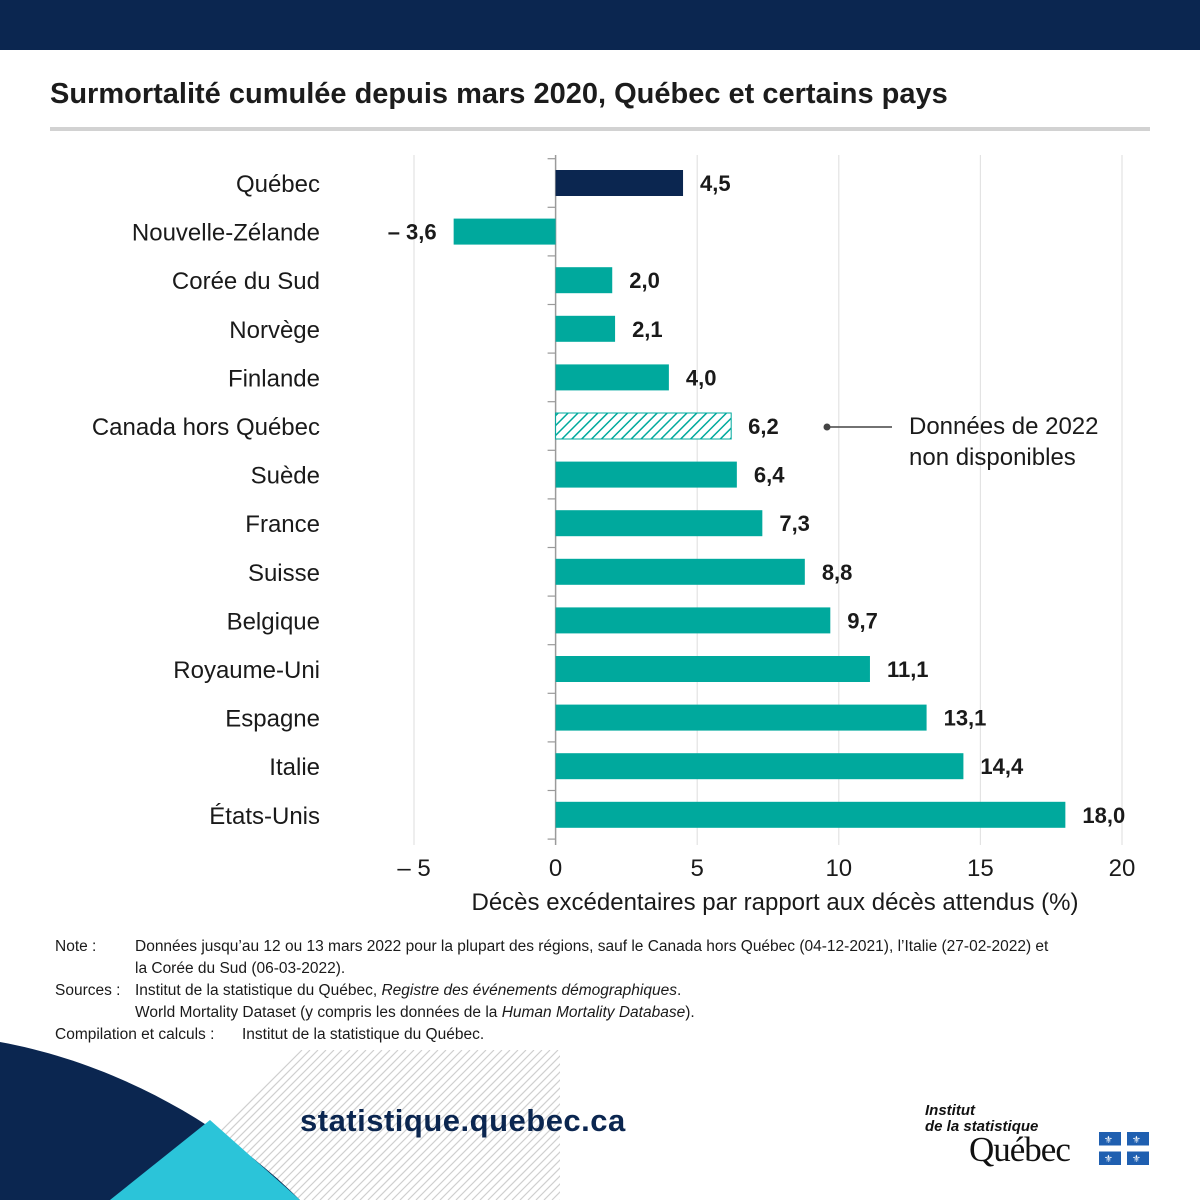 The image size is (1200, 1200). Describe the element at coordinates (600, 129) in the screenshot. I see `title-divider` at that location.